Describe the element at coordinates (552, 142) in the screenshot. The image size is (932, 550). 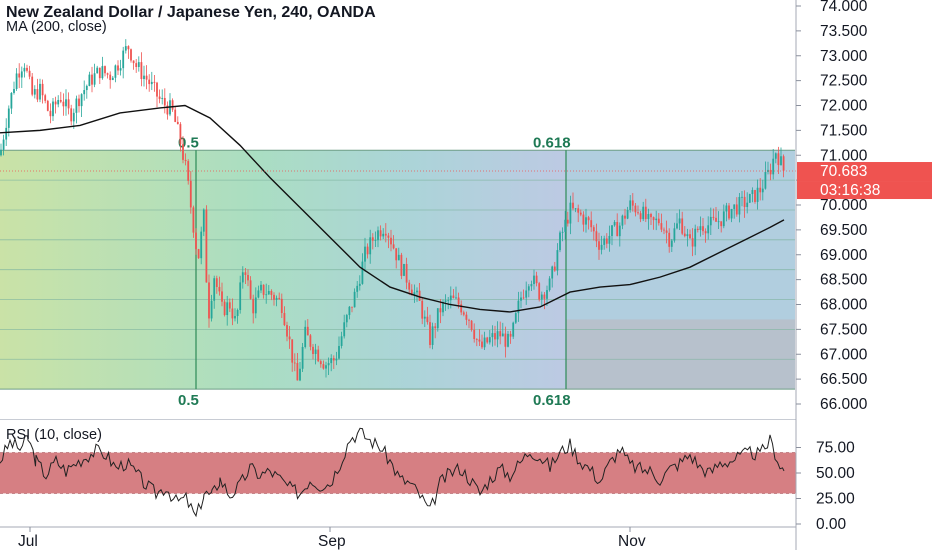
I see `fib-label-0618-top: 0.618` at that location.